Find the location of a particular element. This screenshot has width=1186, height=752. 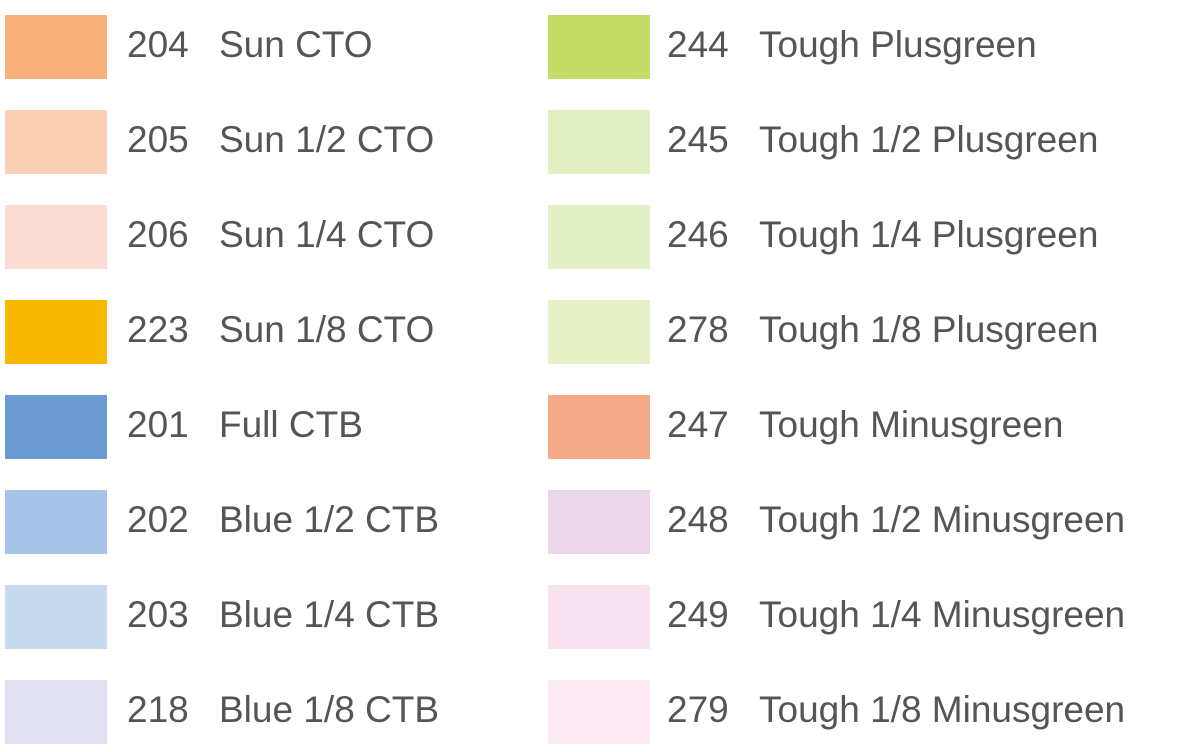

filter-name: Sun 1/2 CTO is located at coordinates (326, 139).